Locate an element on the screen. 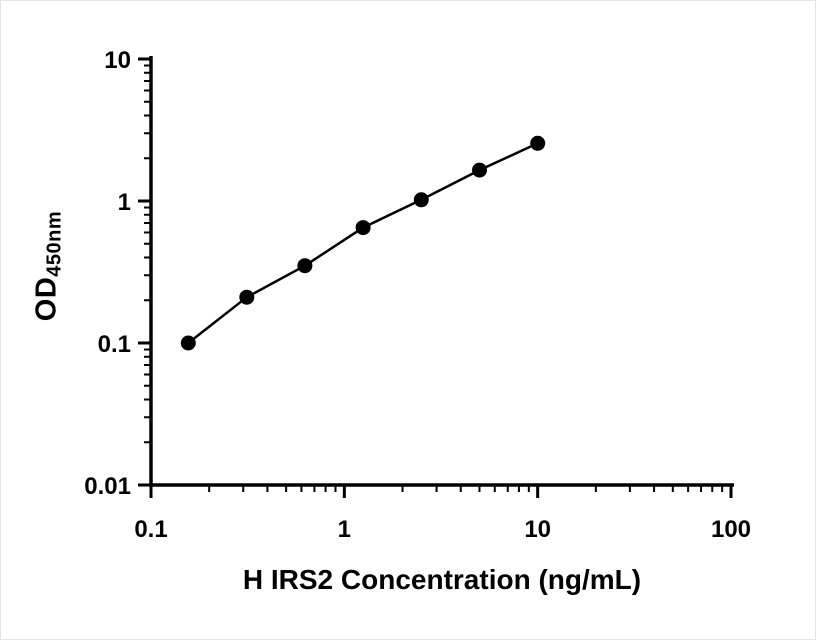 This screenshot has height=640, width=816. y-tick-label: 0.01 is located at coordinates (107, 486).